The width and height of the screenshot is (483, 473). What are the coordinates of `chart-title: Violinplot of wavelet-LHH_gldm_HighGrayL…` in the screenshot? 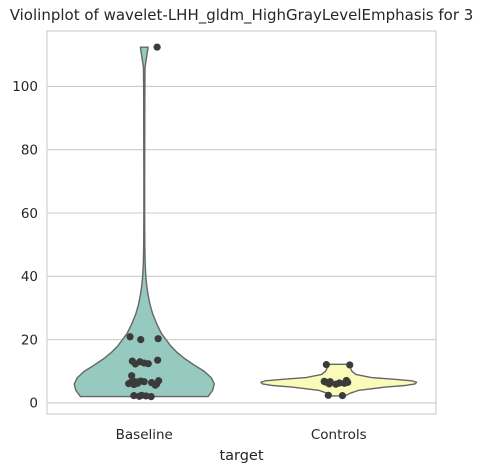 It's located at (242, 15).